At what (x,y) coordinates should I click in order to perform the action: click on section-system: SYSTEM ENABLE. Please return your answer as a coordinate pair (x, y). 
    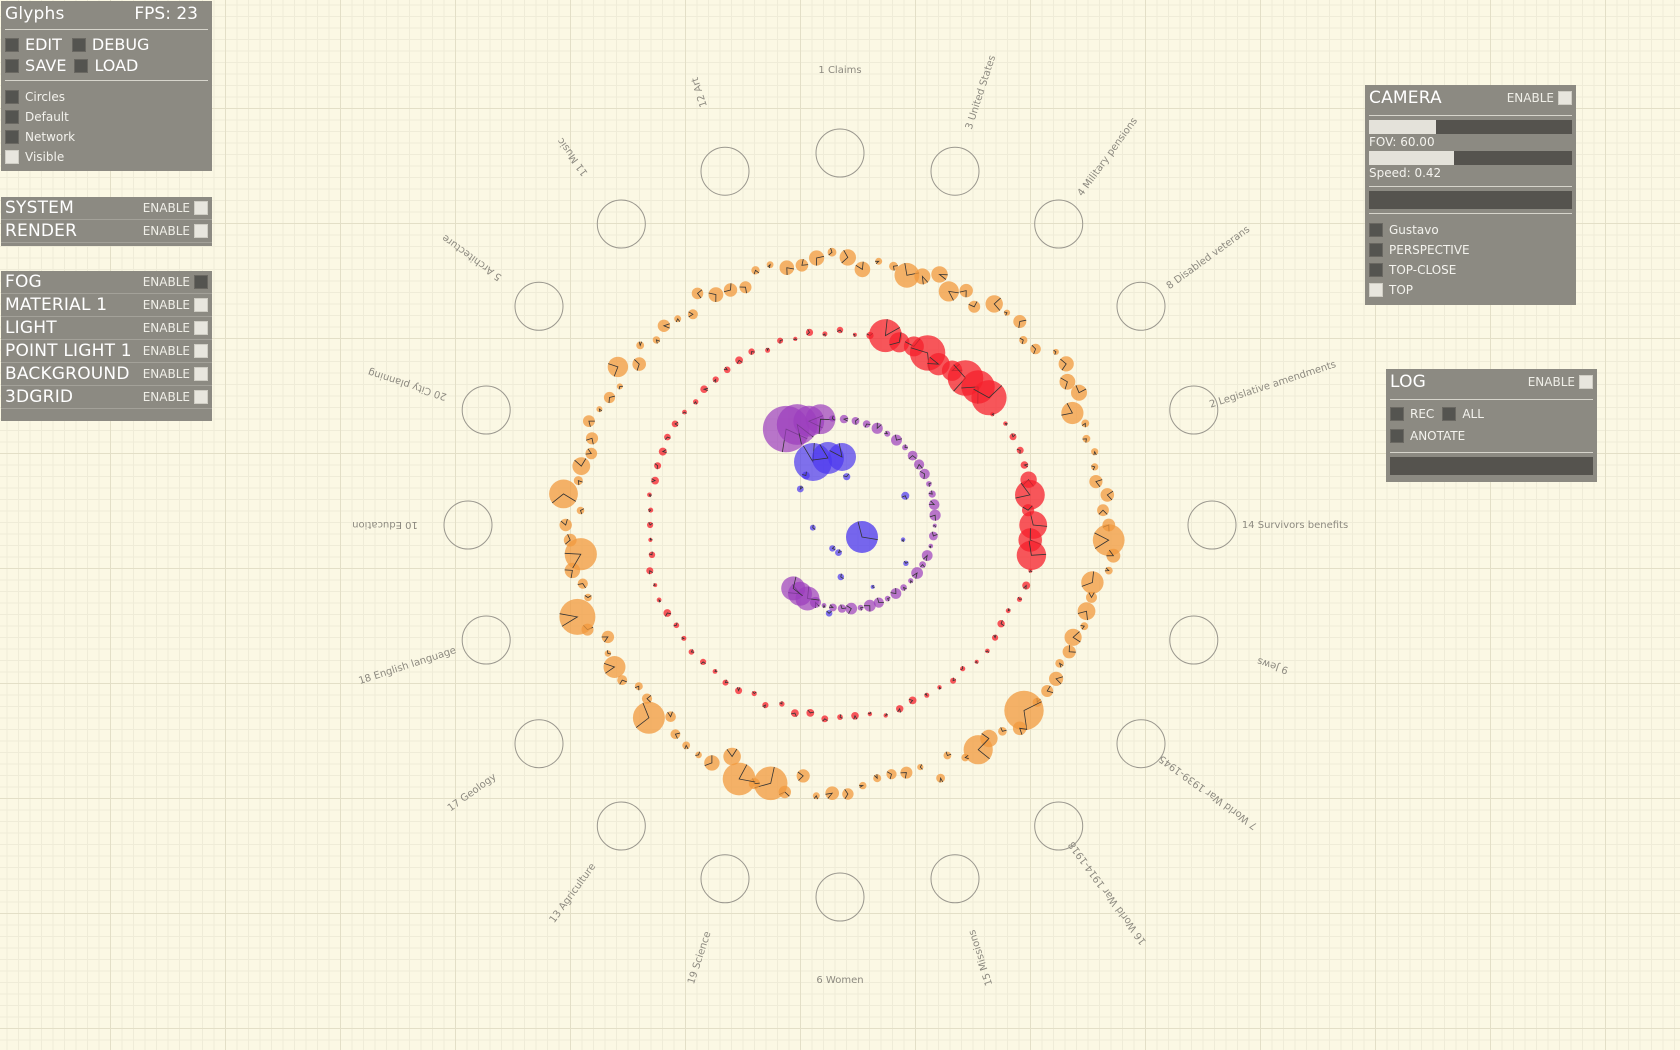
    Looking at the image, I should click on (106, 208).